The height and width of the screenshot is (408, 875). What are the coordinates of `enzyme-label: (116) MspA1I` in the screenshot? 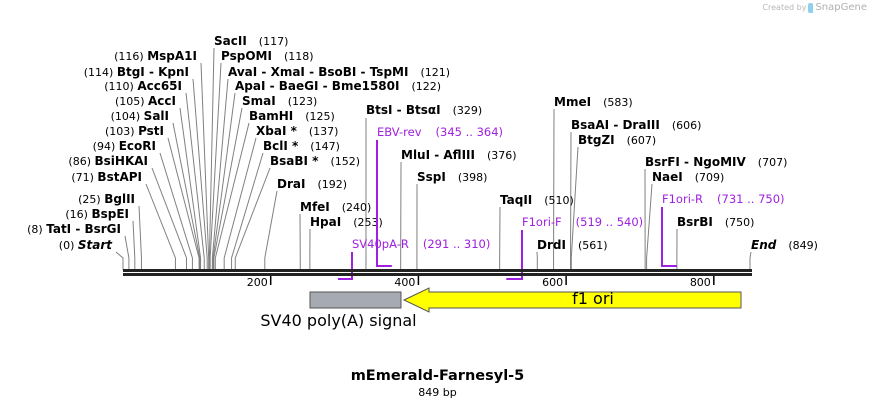 It's located at (155, 56).